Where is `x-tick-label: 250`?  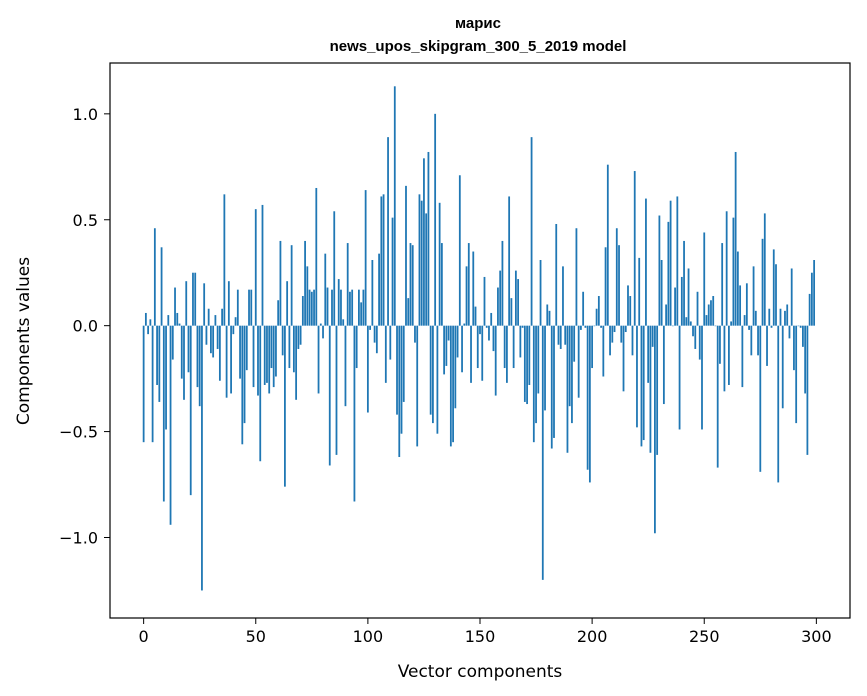
x-tick-label: 250 is located at coordinates (704, 636).